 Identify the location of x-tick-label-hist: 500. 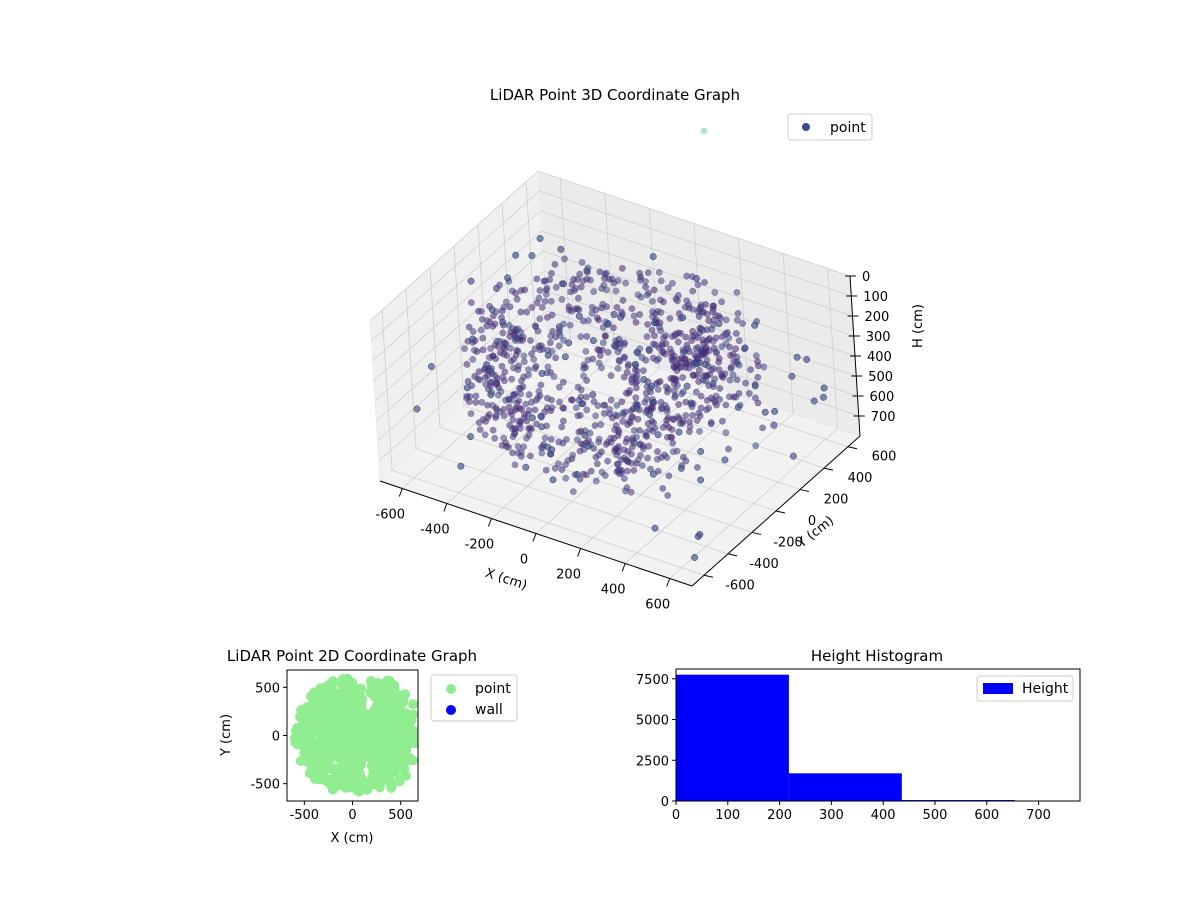
(935, 815).